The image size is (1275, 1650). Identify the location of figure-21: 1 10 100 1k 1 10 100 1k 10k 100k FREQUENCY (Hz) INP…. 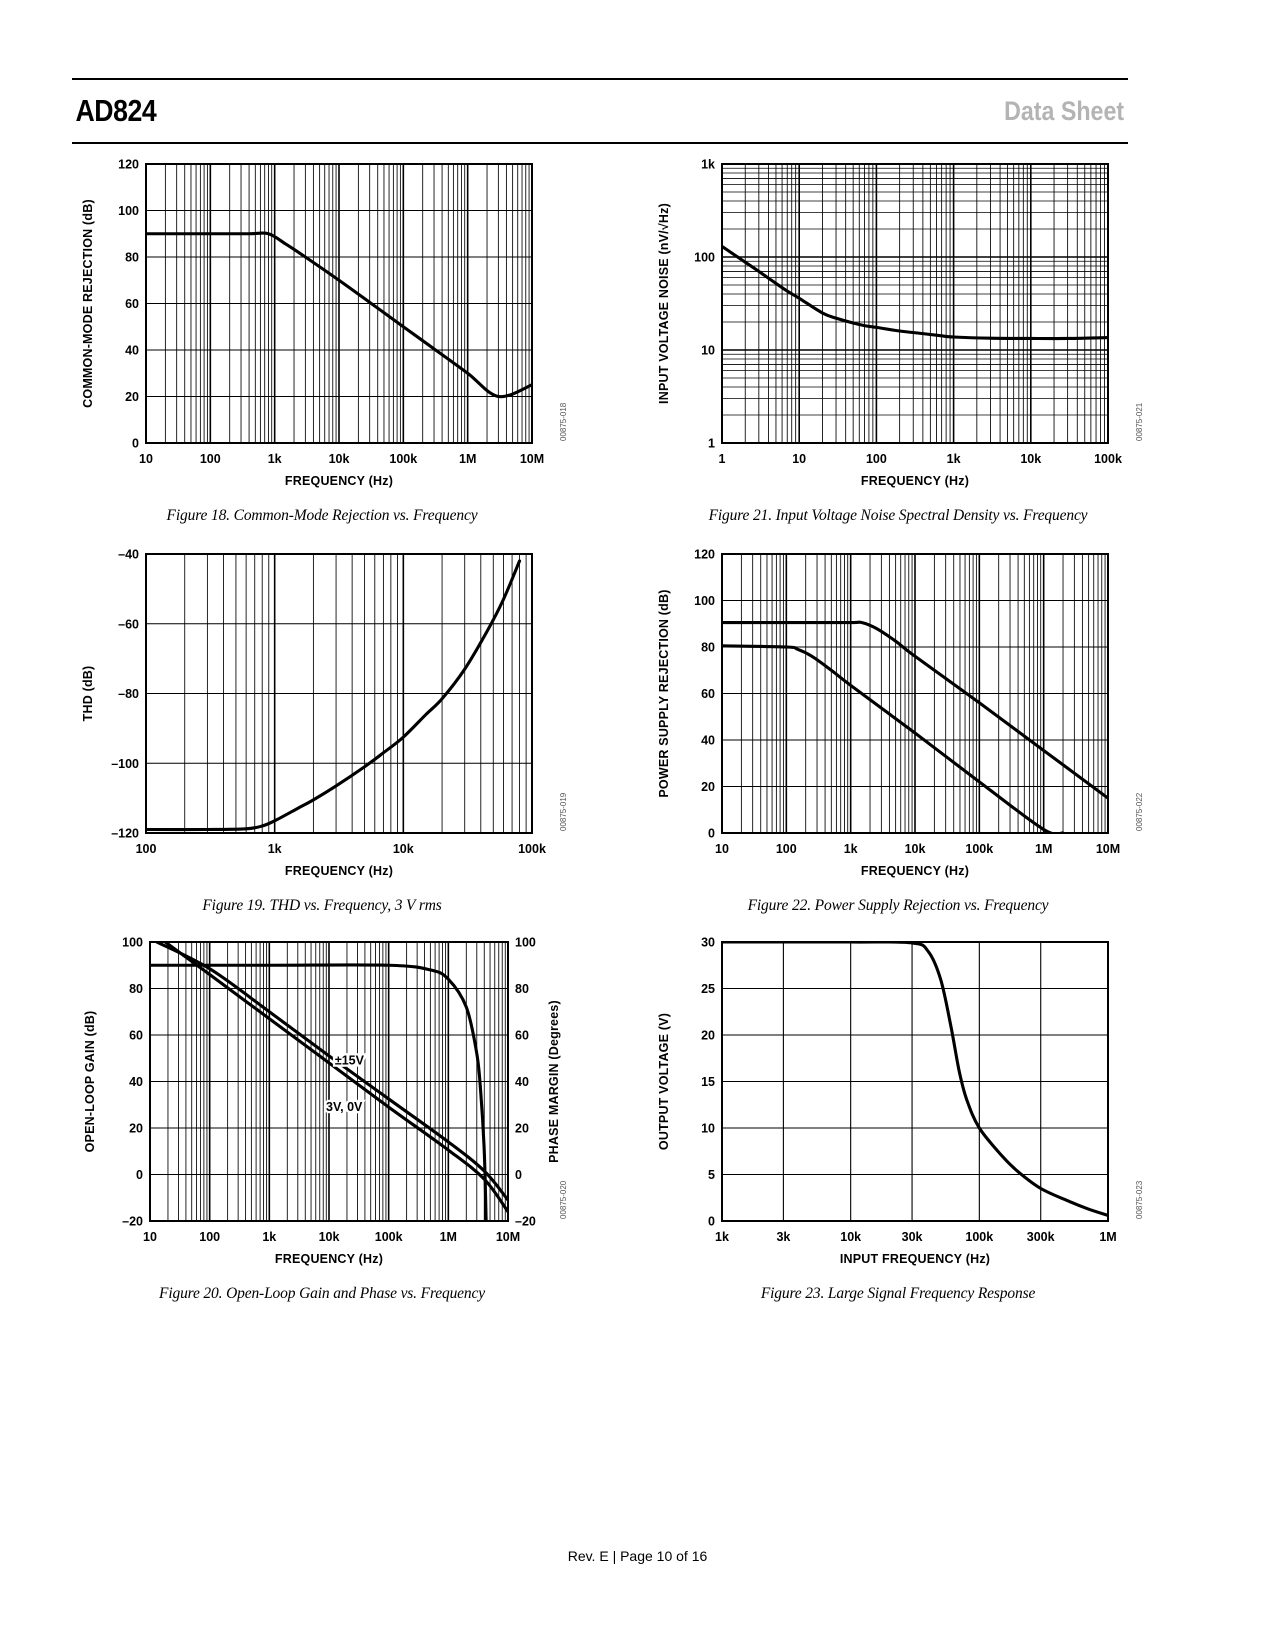
(898, 337).